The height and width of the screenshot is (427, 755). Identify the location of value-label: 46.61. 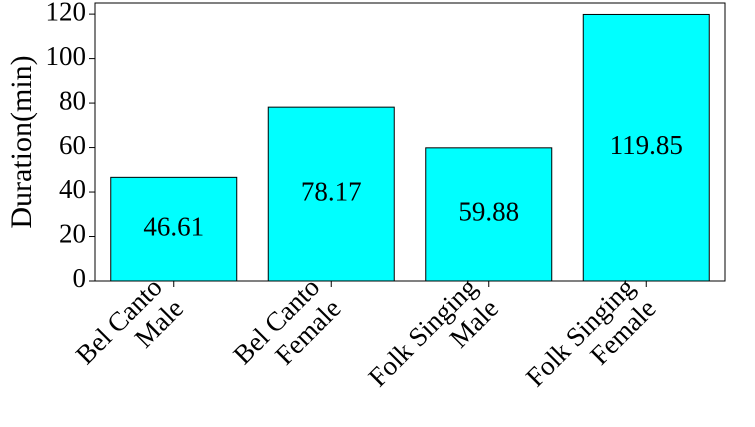
(173, 226).